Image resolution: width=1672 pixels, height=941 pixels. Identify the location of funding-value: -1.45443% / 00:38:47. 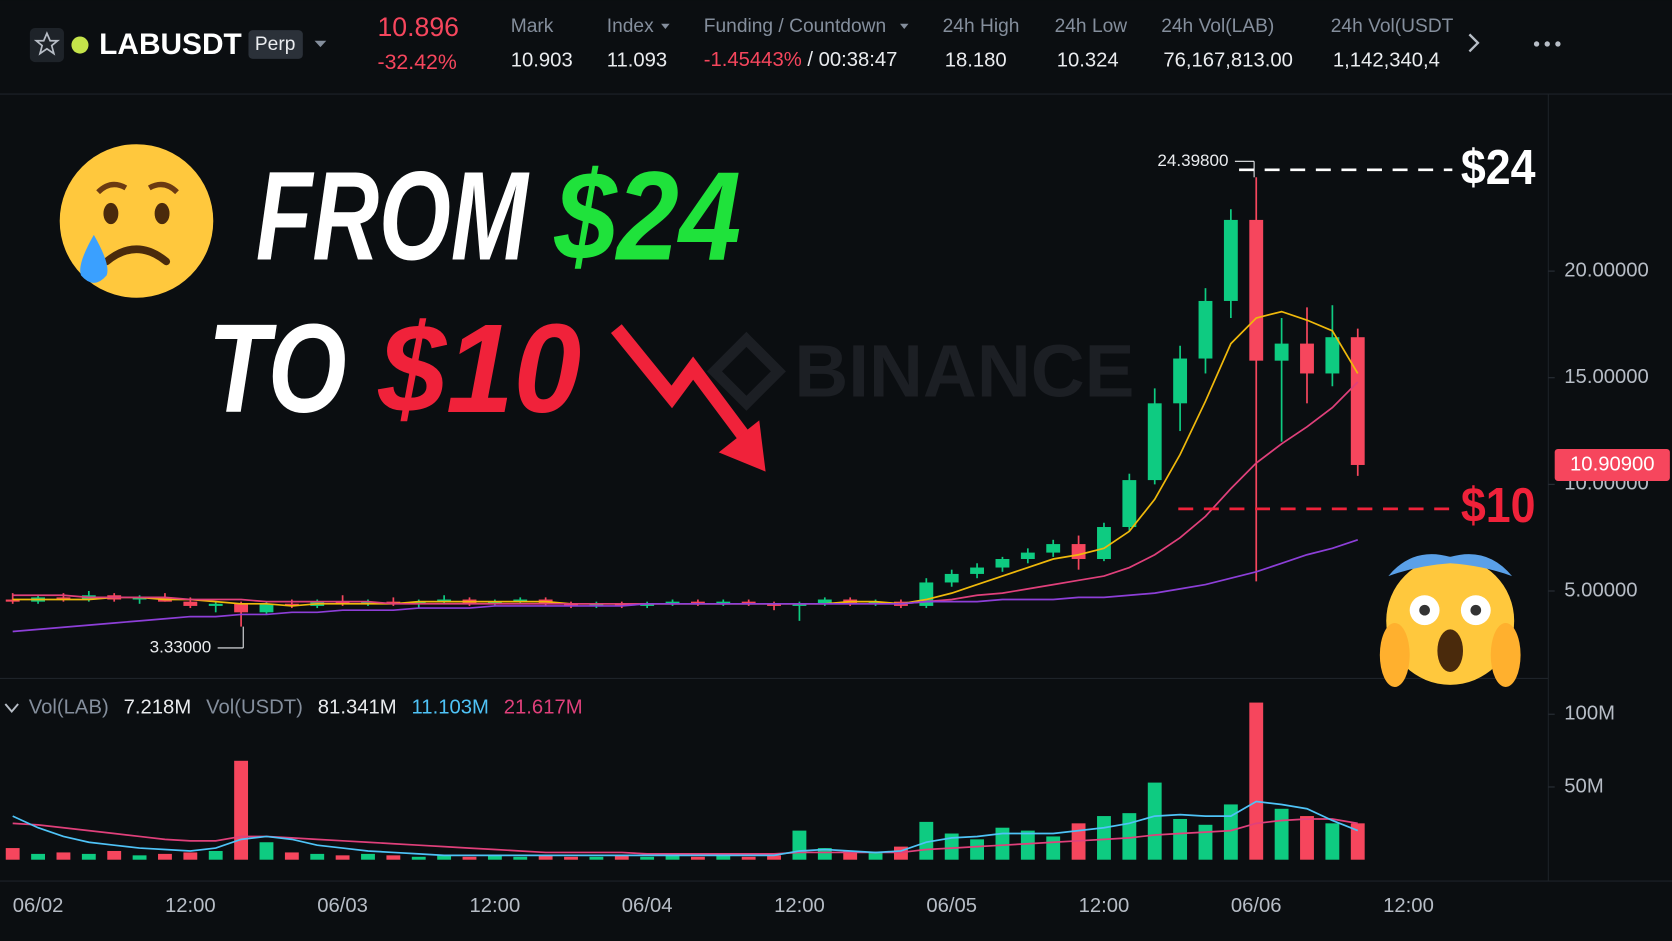
(801, 60).